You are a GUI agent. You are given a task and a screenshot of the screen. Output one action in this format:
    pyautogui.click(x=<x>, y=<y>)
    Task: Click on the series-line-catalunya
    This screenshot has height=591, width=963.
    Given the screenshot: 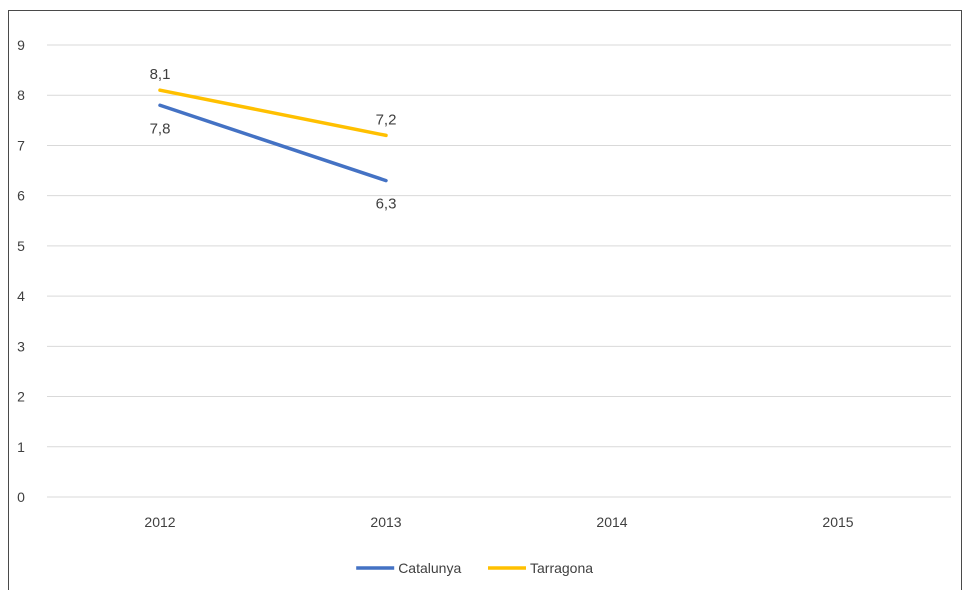 What is the action you would take?
    pyautogui.click(x=273, y=143)
    